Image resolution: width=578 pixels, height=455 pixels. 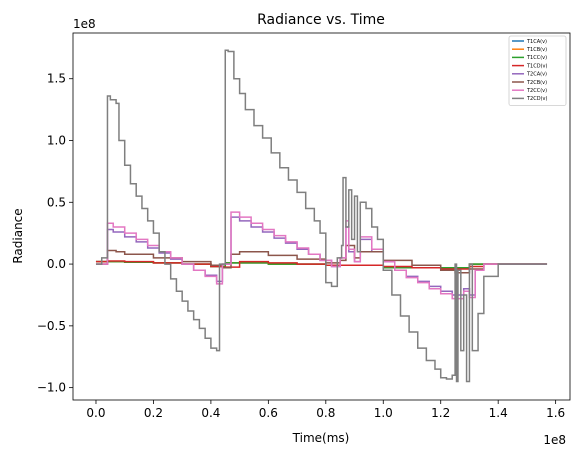 I want to click on legend-label: T2CA(v), so click(x=536, y=75).